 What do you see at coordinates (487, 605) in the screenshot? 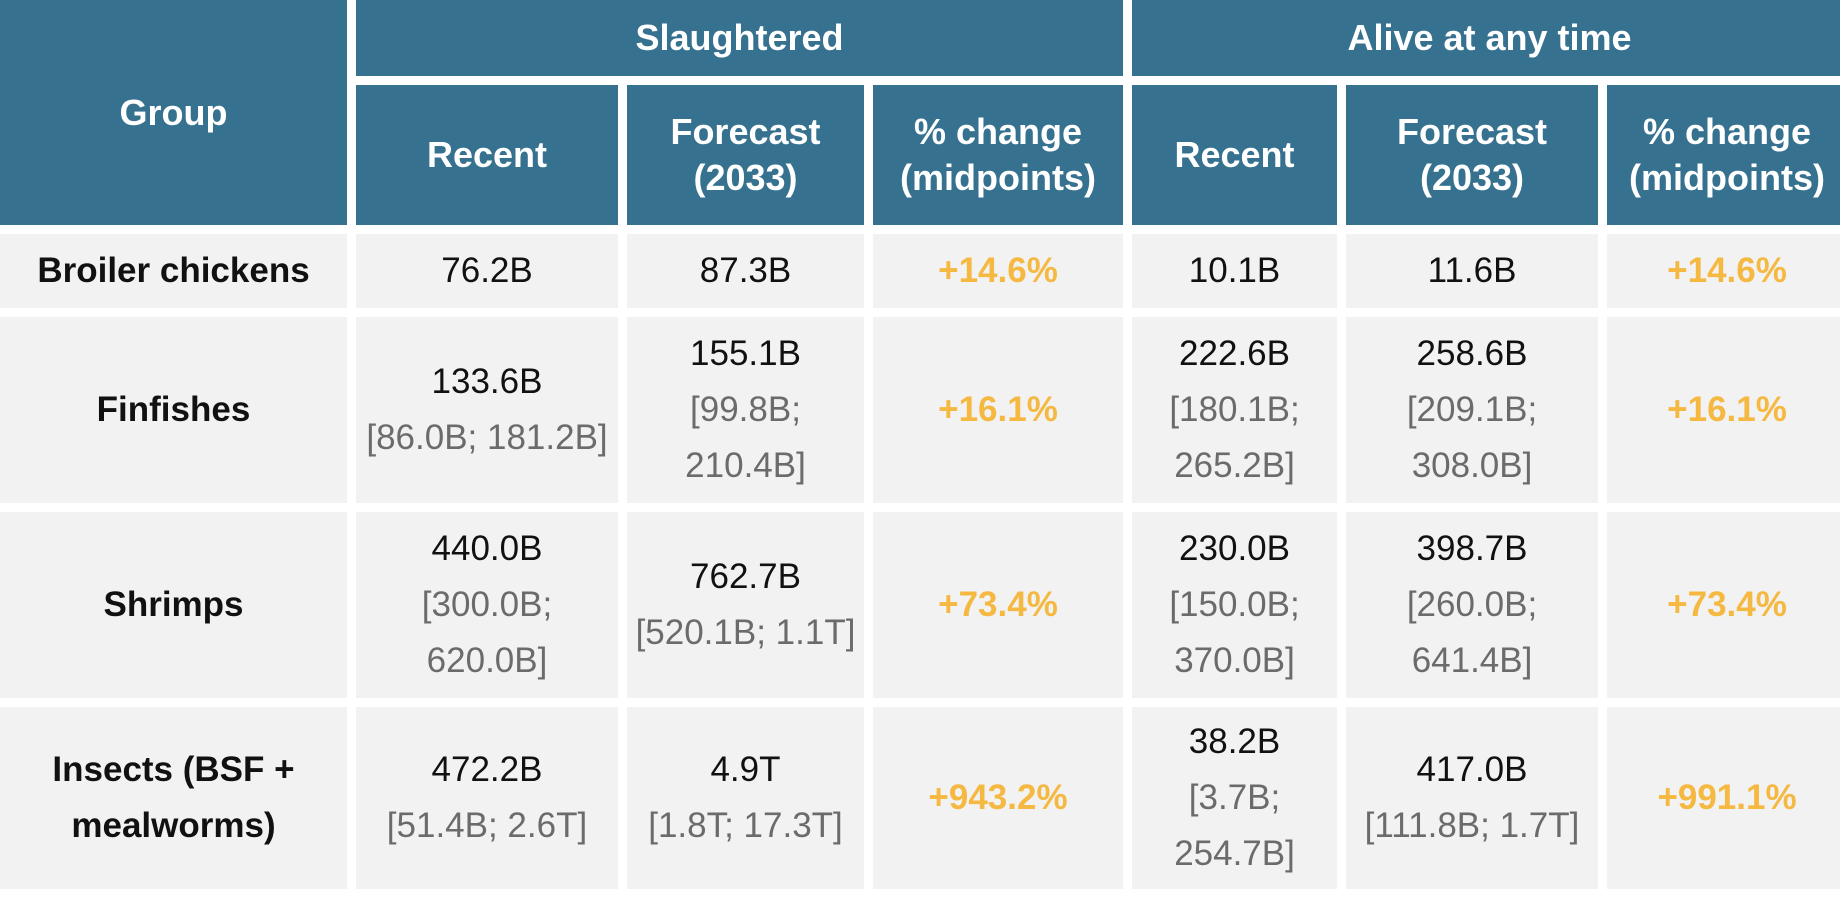
I see `slaughtered-recent-cell: 440.0B [300.0B; 620.0B]` at bounding box center [487, 605].